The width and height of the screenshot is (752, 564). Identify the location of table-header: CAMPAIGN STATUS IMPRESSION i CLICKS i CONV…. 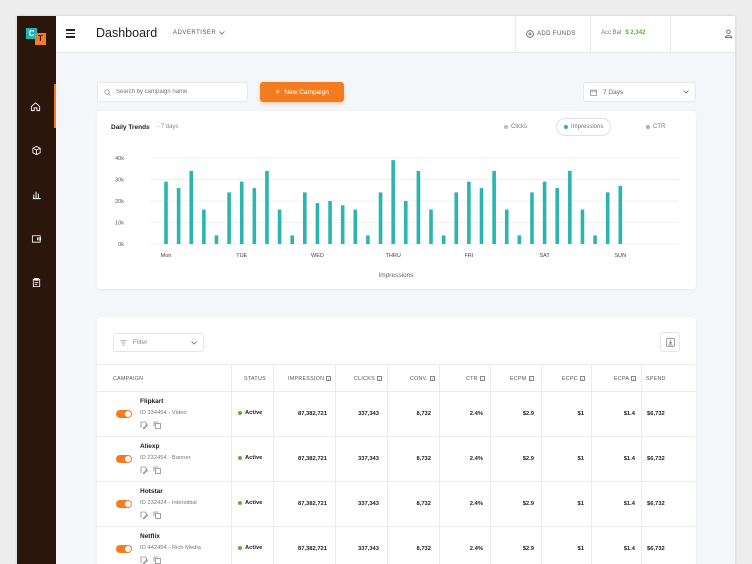
(396, 378).